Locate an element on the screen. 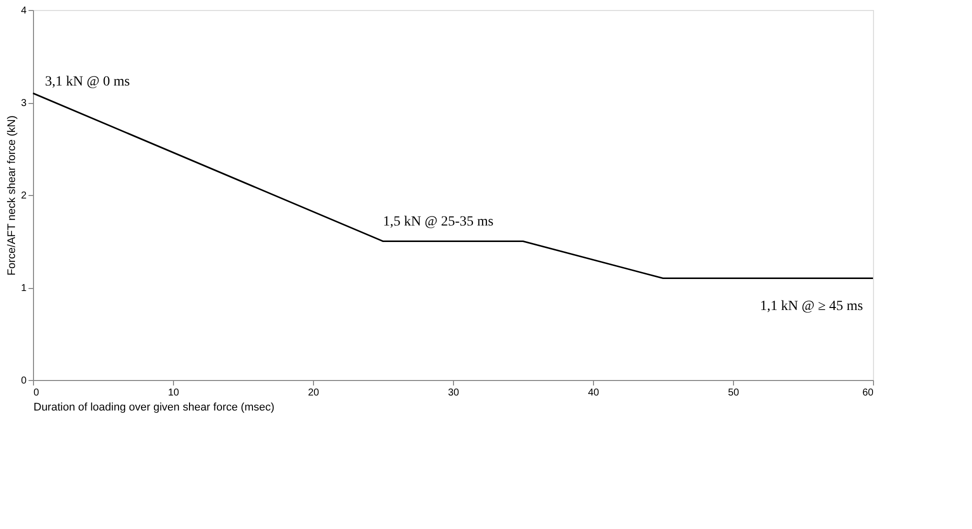  x-tick-label: 0 is located at coordinates (37, 393).